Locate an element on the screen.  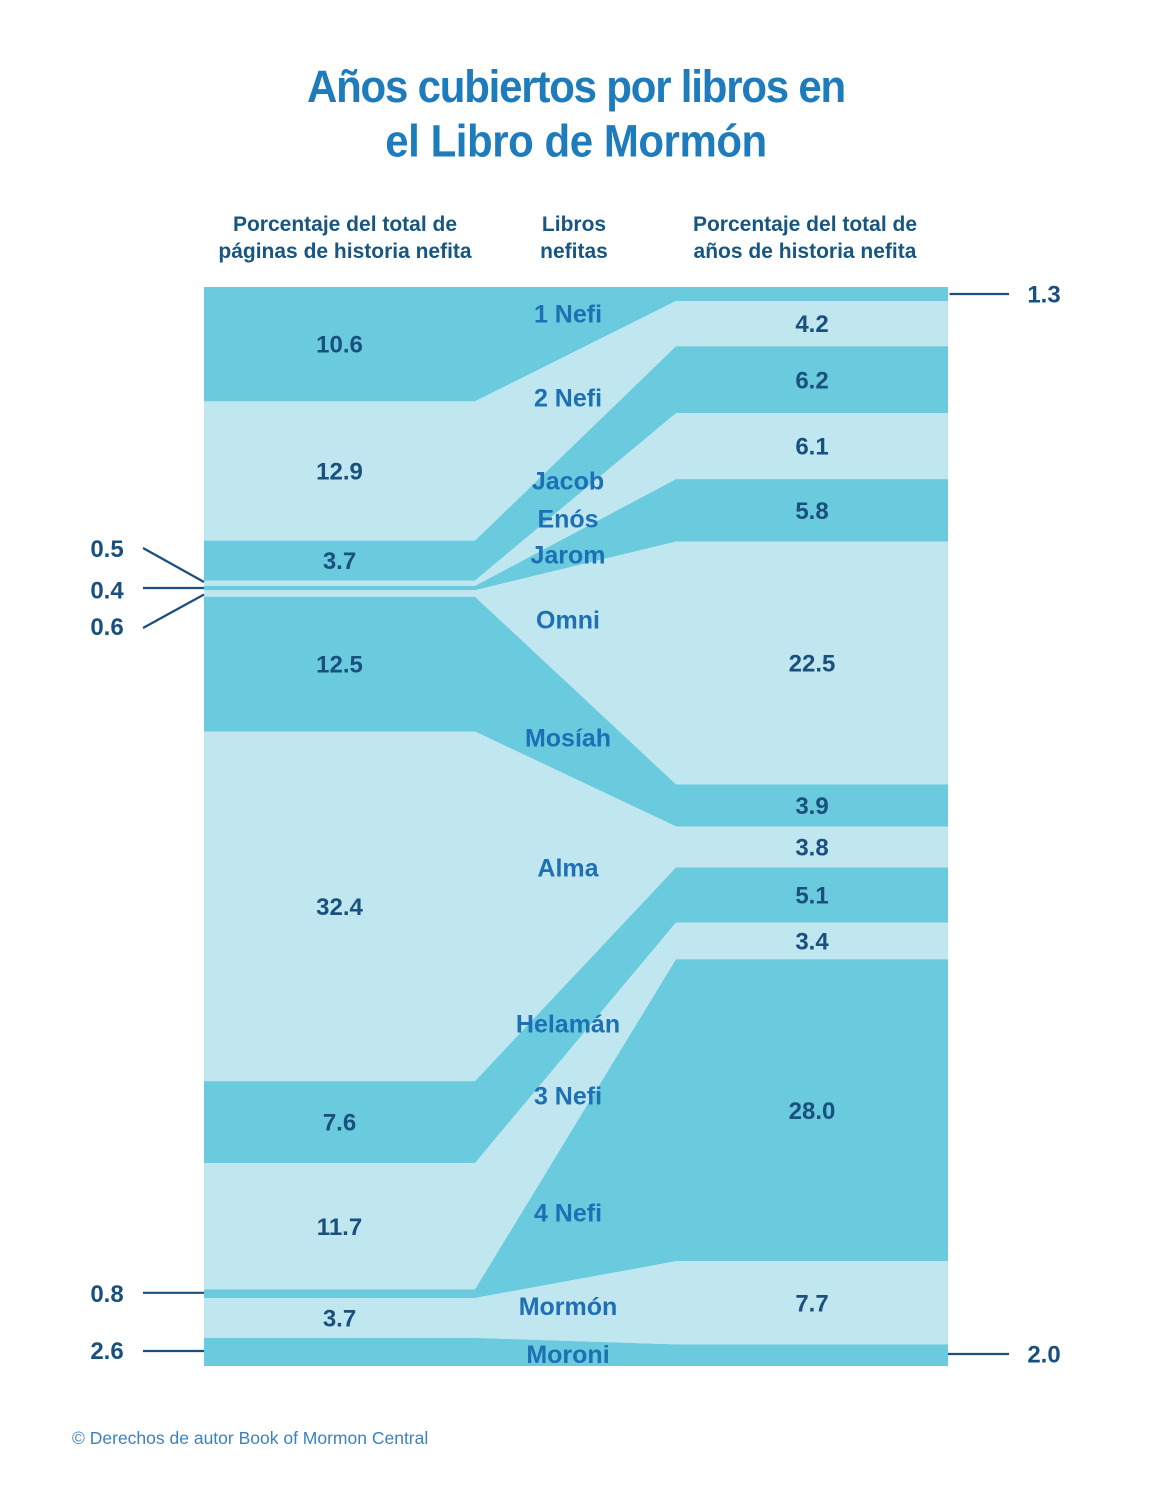
svg-text: 6.2 is located at coordinates (811, 380).